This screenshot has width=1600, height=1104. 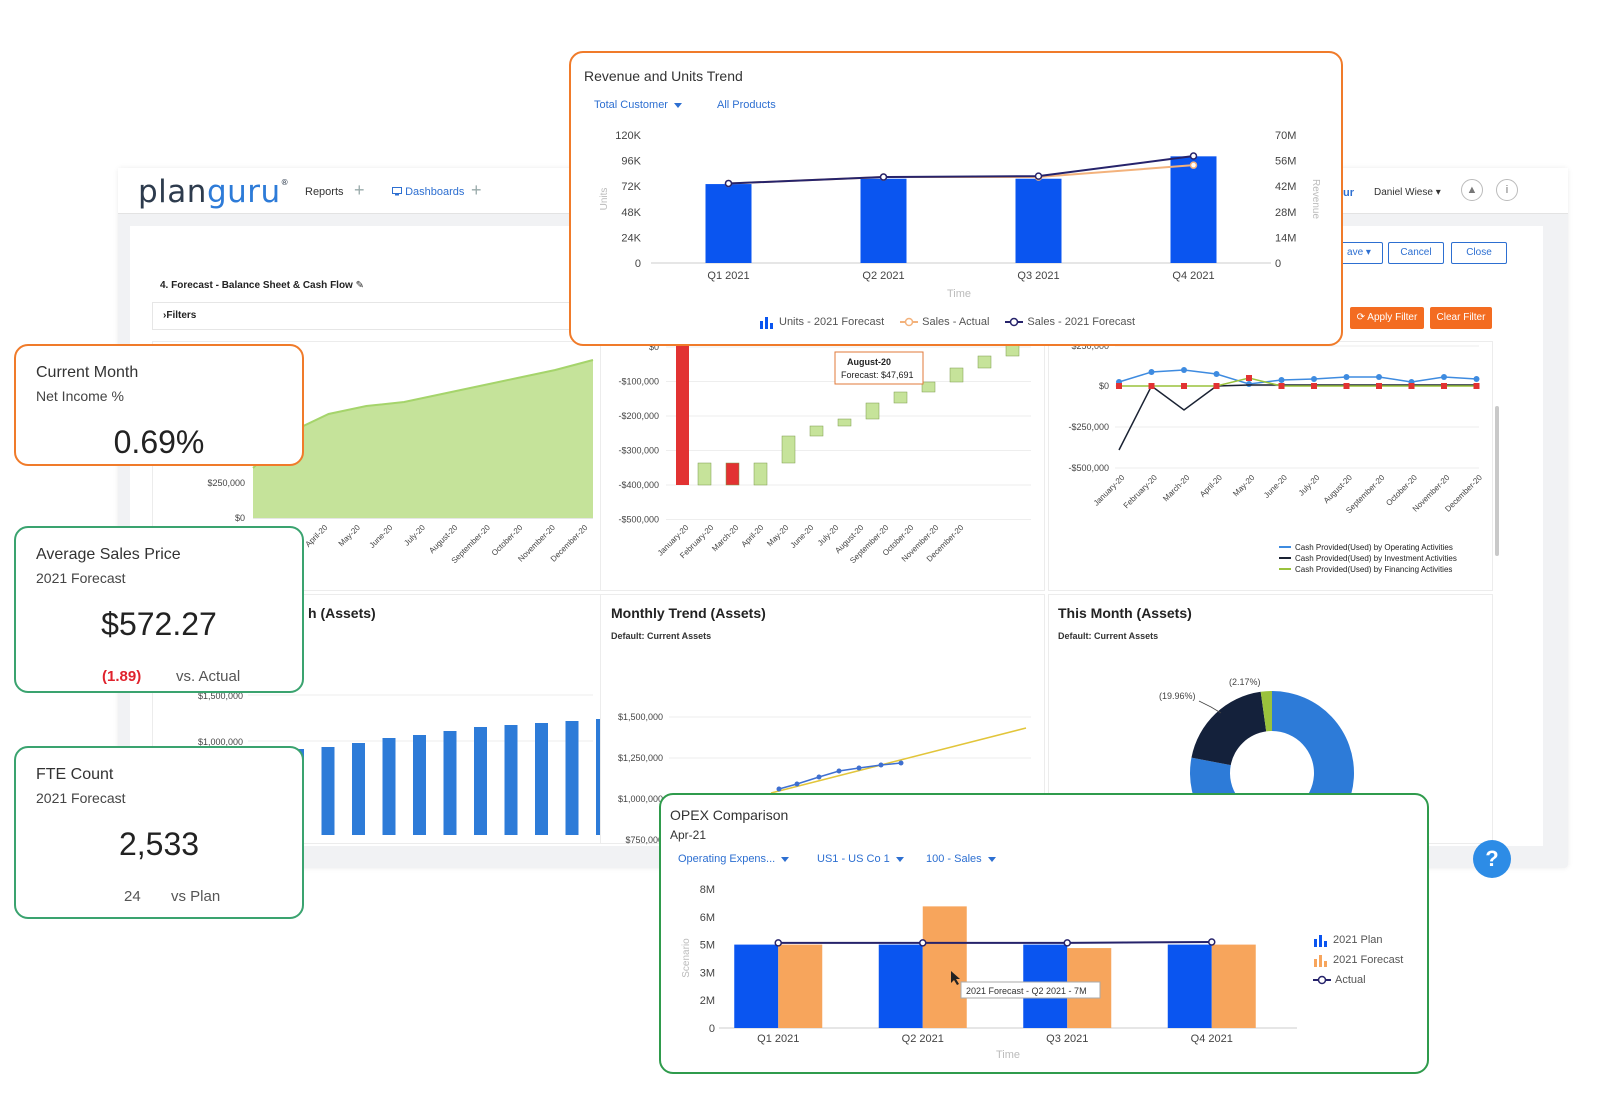 I want to click on kpi-card-net-income: Current Month Net Income % 0.69%, so click(x=159, y=405).